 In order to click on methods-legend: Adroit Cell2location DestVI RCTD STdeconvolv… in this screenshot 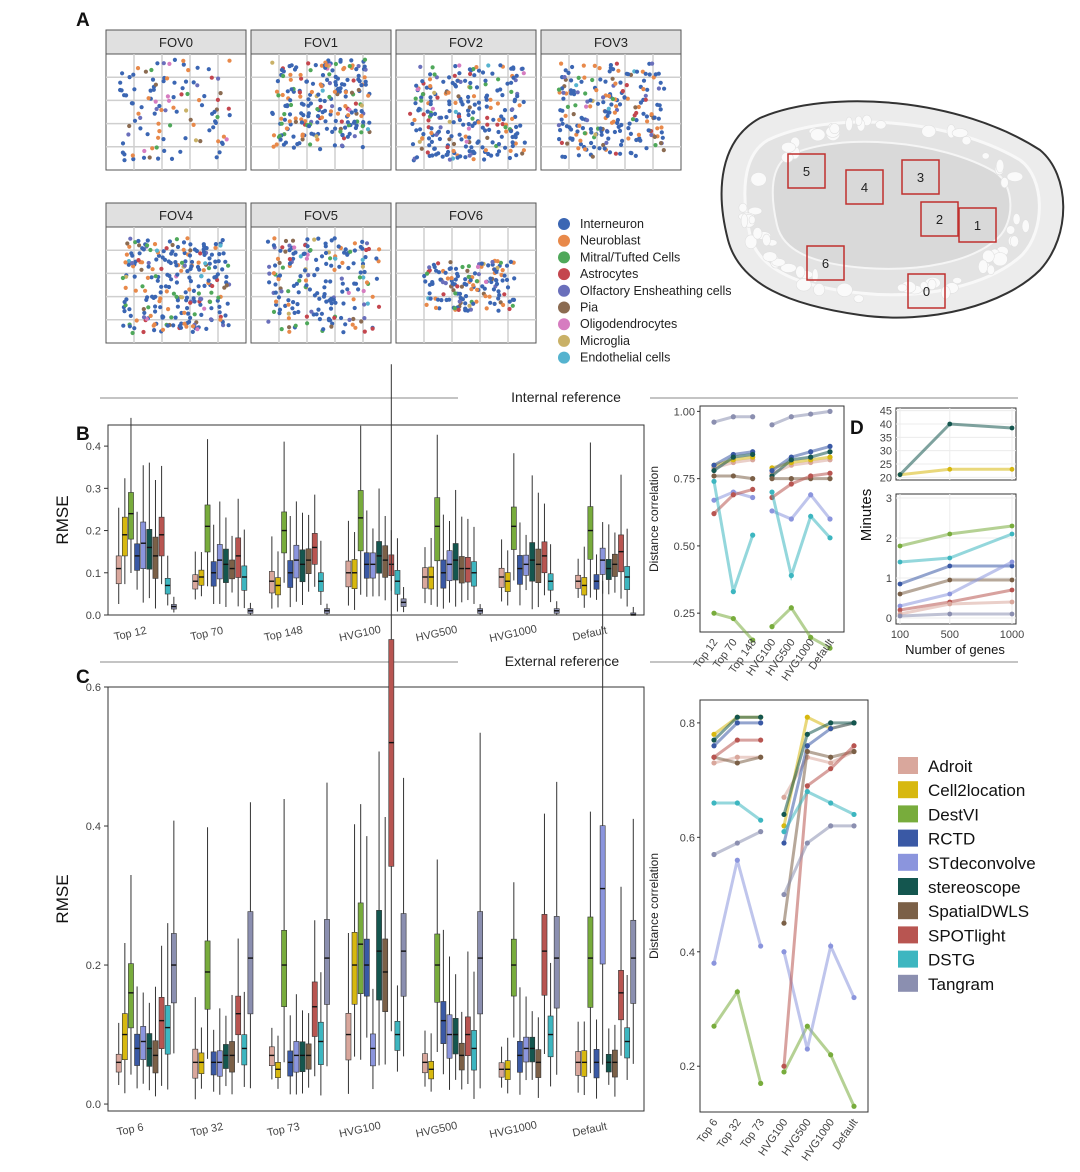, I will do `click(967, 875)`.